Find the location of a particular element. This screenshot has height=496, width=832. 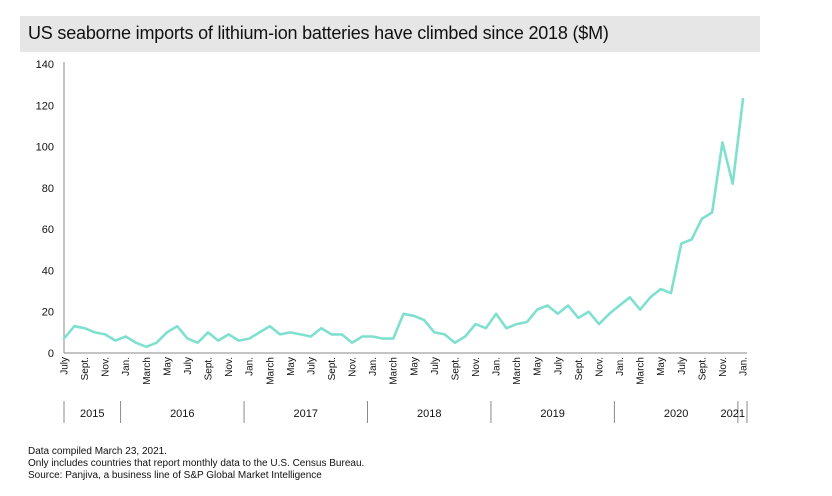

y-tick-label: 40 is located at coordinates (48, 271).